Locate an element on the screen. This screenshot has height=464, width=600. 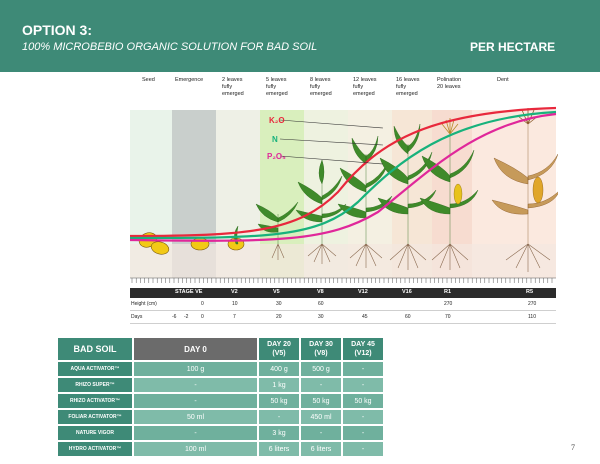
stage-v2: V2 is located at coordinates (234, 292).